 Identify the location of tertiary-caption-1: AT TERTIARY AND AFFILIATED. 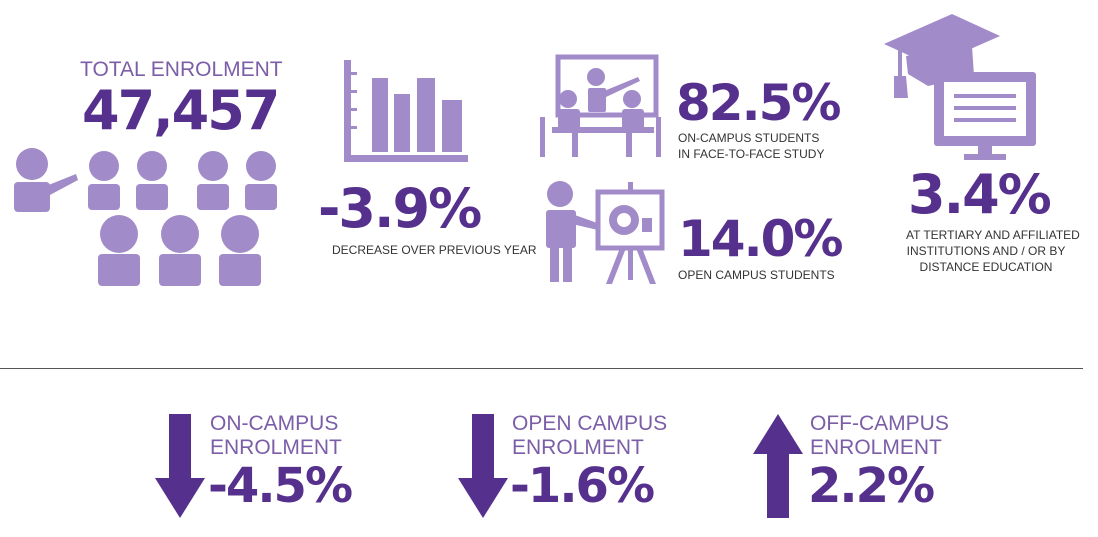
(993, 235).